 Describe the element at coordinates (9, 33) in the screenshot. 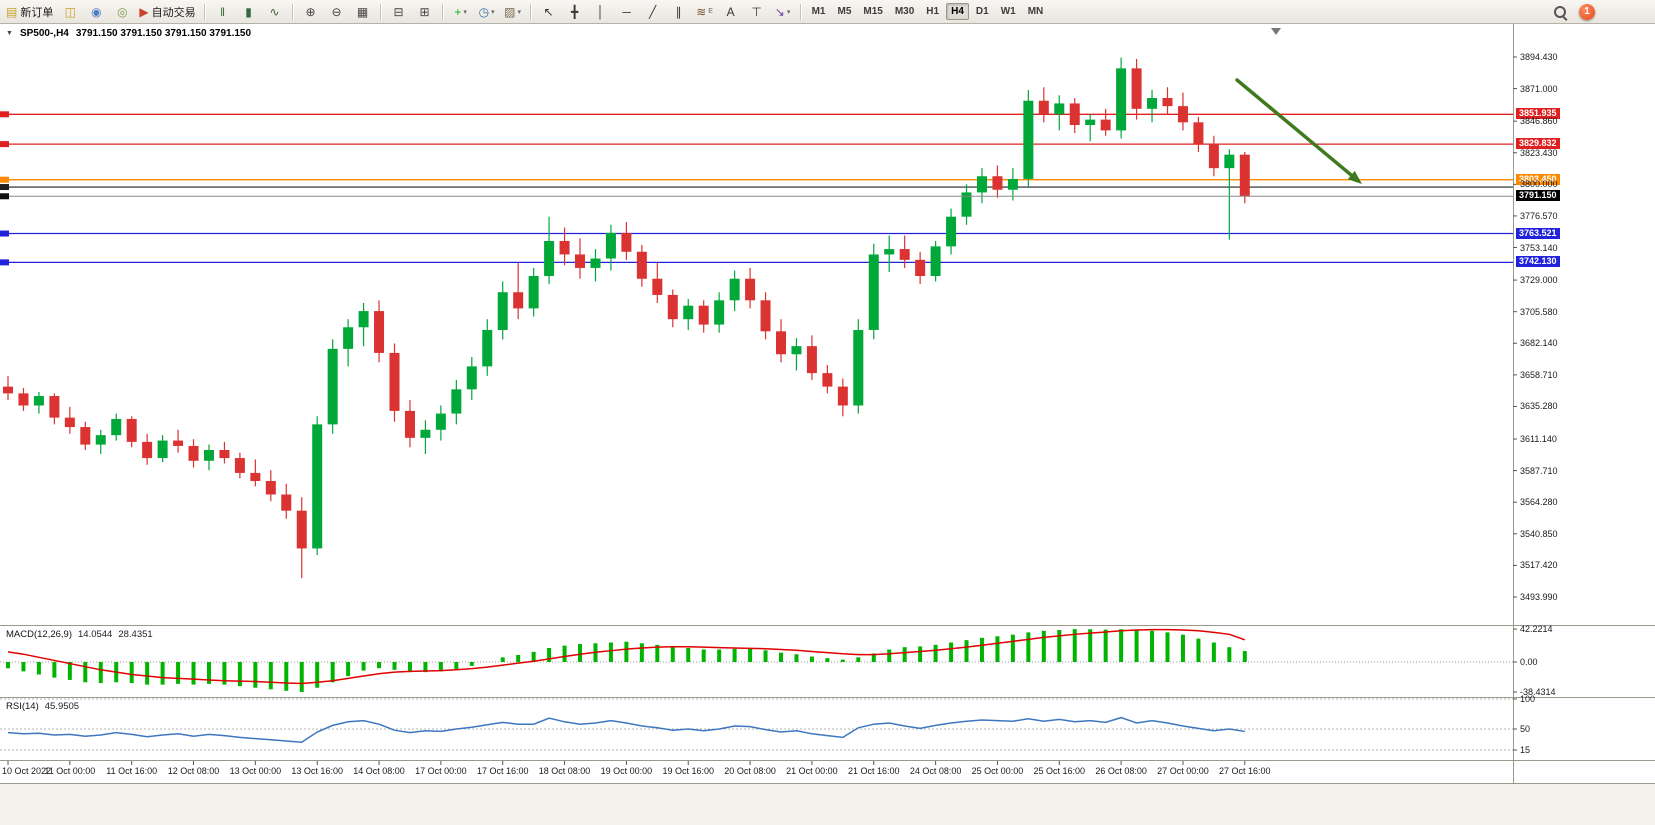

I see `expander-icon: ▼` at that location.